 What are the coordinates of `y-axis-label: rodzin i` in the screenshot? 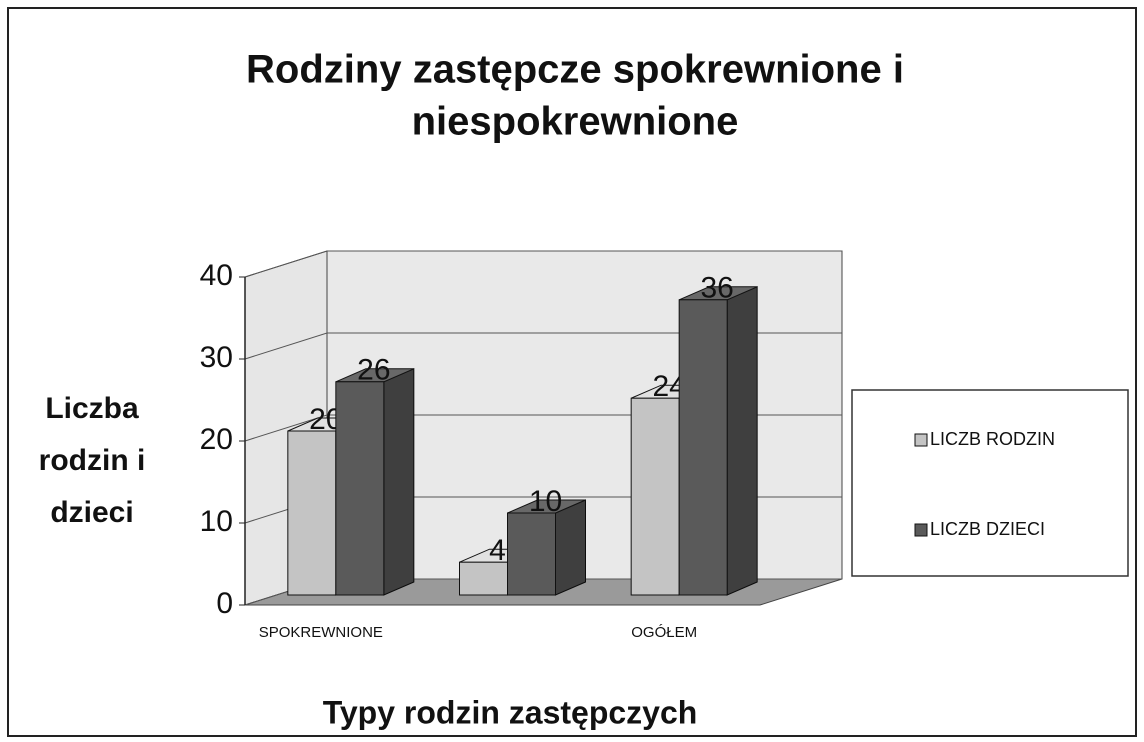 It's located at (92, 460).